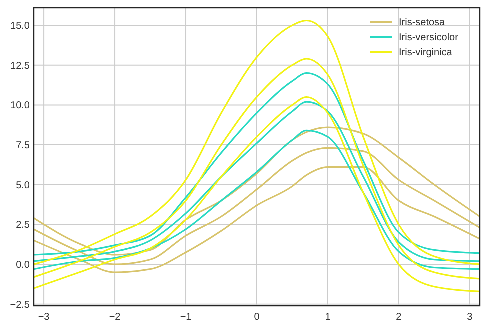 Image resolution: width=487 pixels, height=330 pixels. What do you see at coordinates (399, 317) in the screenshot?
I see `x-tick-label: 2` at bounding box center [399, 317].